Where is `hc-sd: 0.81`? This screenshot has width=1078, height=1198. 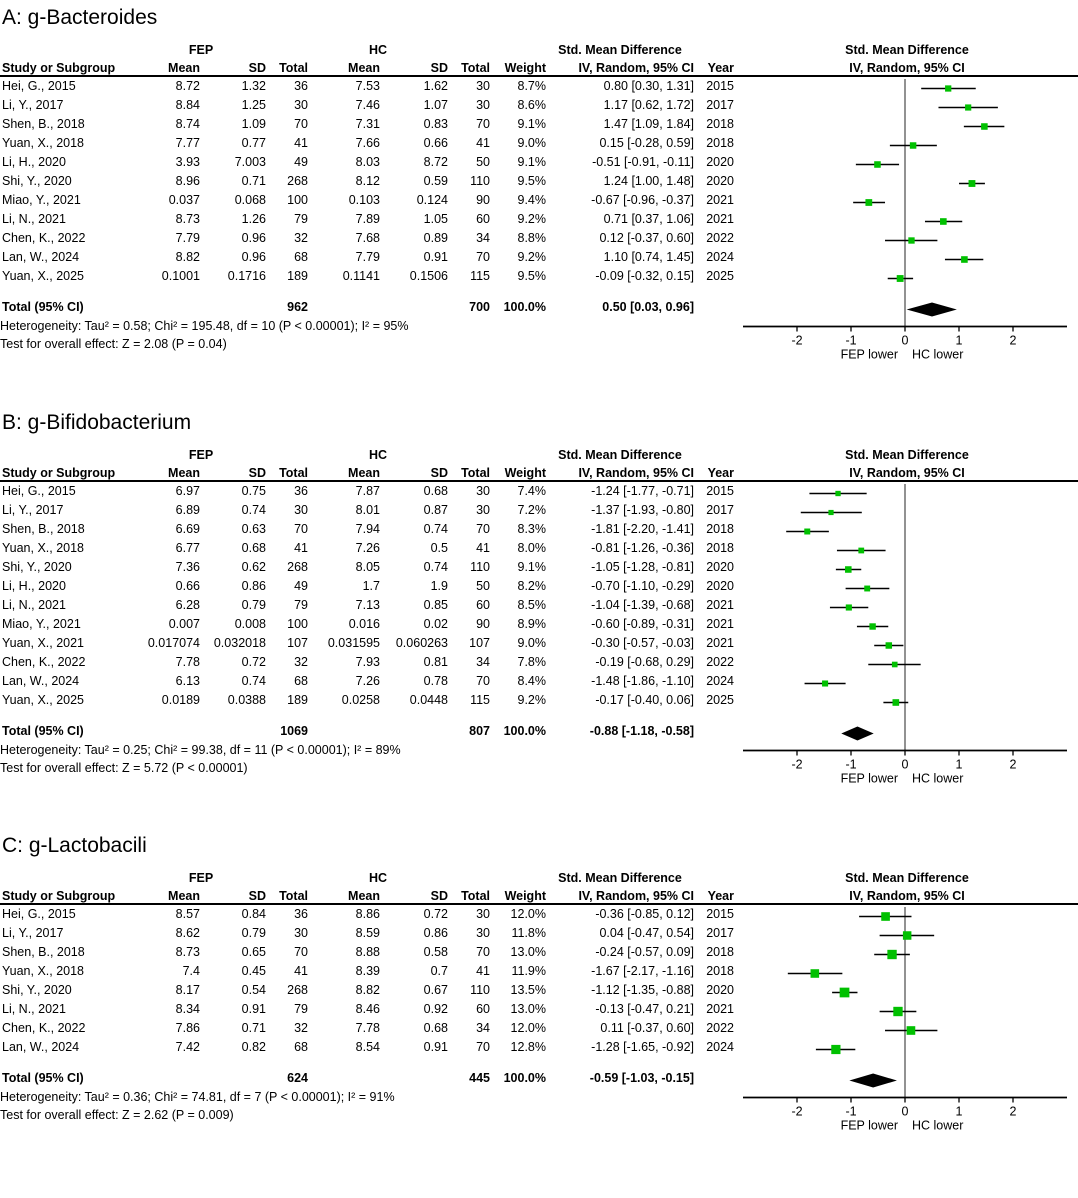 hc-sd: 0.81 is located at coordinates (435, 661).